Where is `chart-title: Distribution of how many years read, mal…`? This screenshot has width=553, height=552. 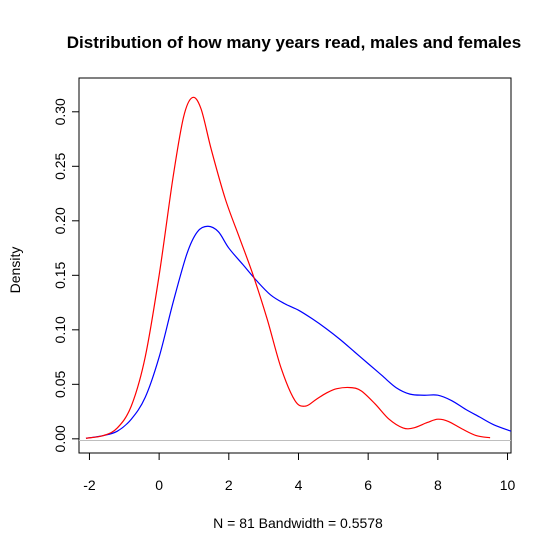 chart-title: Distribution of how many years read, mal… is located at coordinates (294, 42).